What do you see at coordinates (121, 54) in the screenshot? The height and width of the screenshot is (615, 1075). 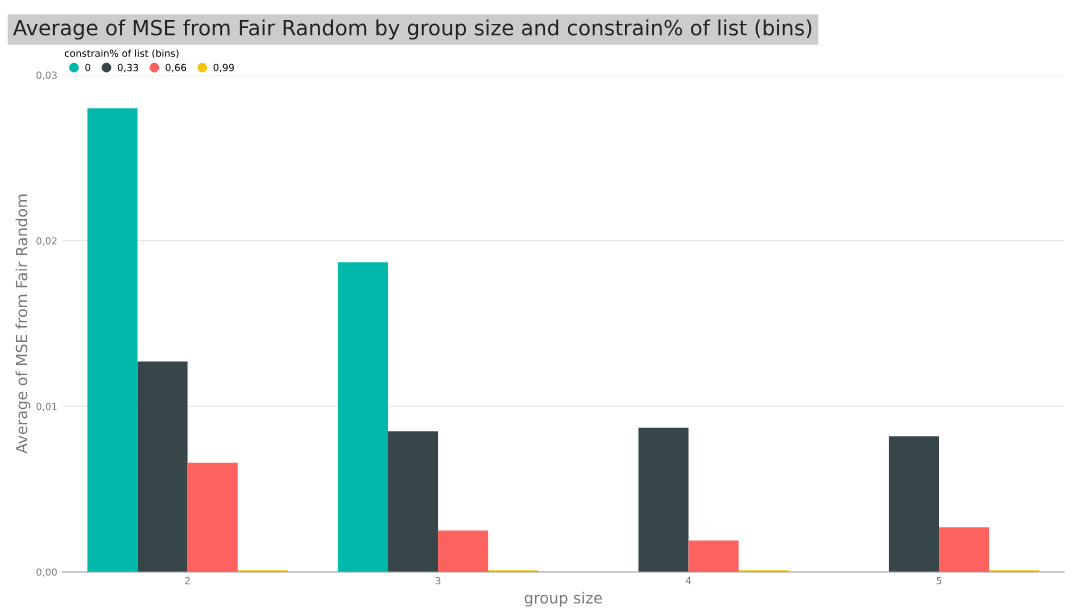 I see `legend-title: constrain% of list (bins)` at bounding box center [121, 54].